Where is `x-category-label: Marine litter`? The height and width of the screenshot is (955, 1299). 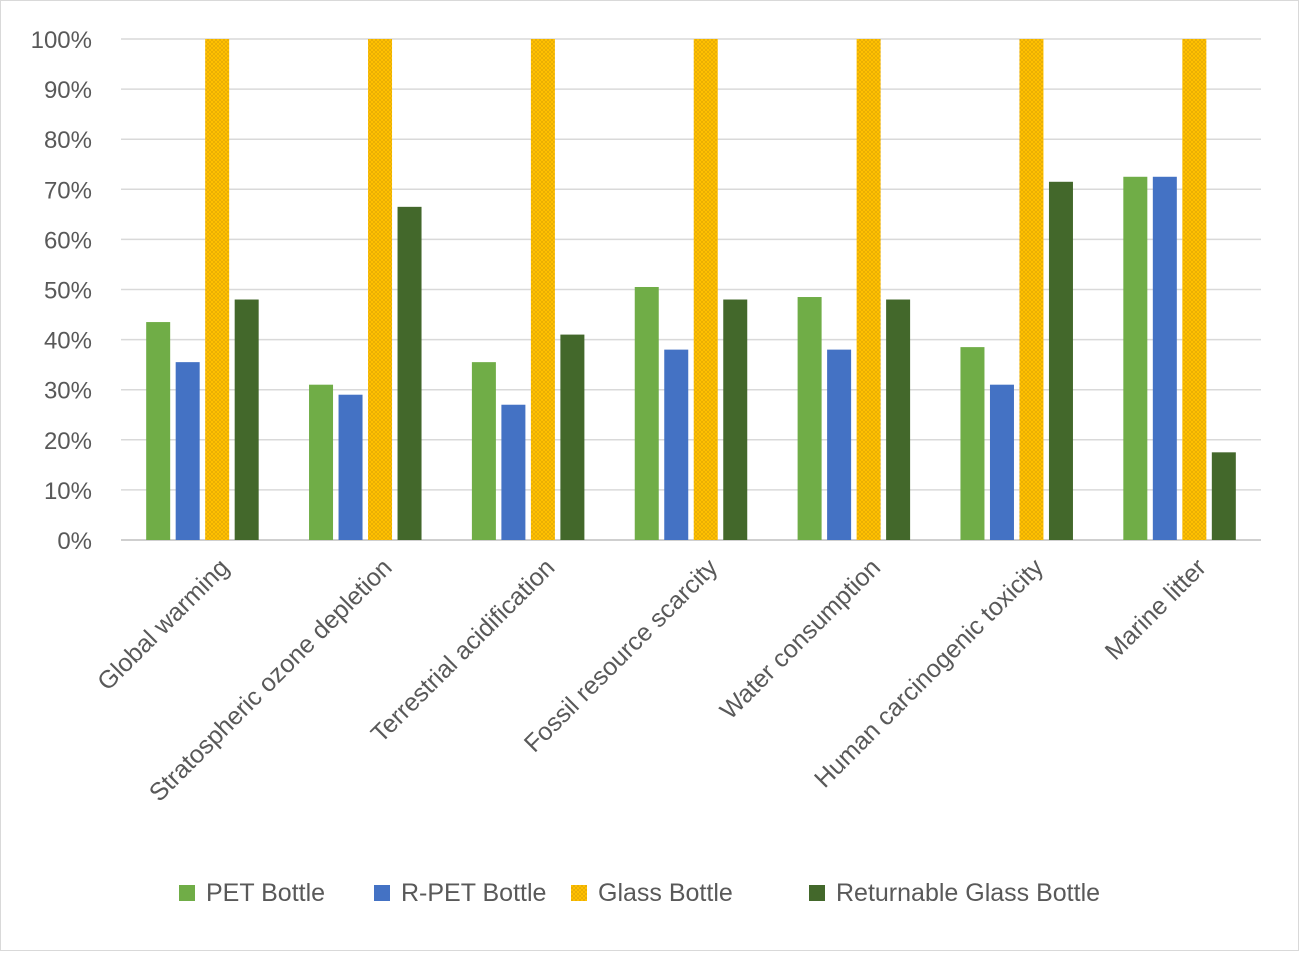 x-category-label: Marine litter is located at coordinates (1156, 609).